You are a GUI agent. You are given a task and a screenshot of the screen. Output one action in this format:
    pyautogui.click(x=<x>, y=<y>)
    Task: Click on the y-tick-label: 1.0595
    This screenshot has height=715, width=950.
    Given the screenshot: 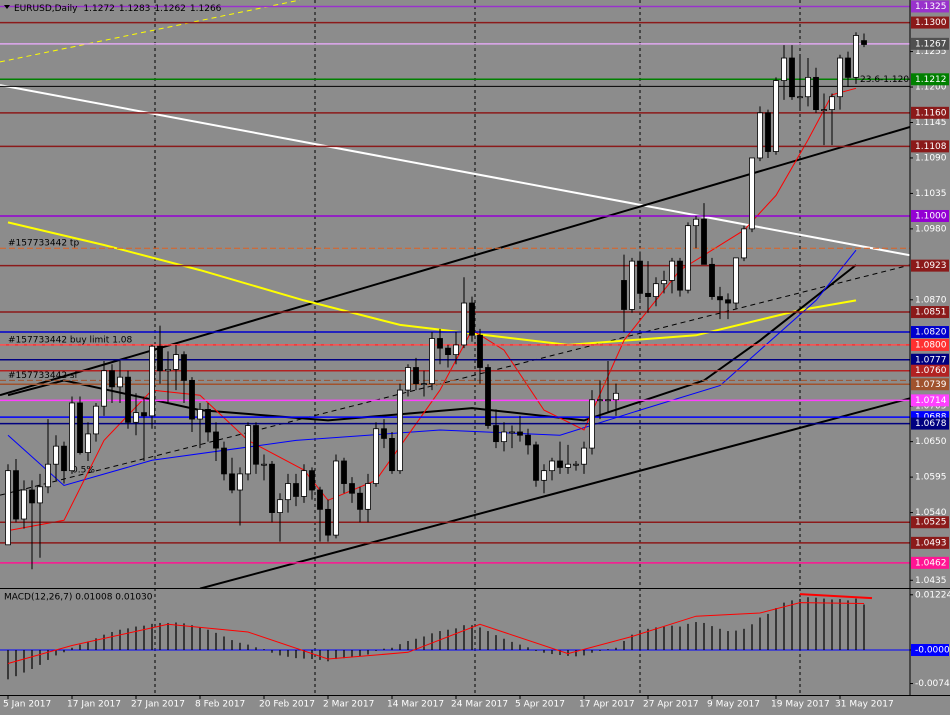 What is the action you would take?
    pyautogui.click(x=931, y=478)
    